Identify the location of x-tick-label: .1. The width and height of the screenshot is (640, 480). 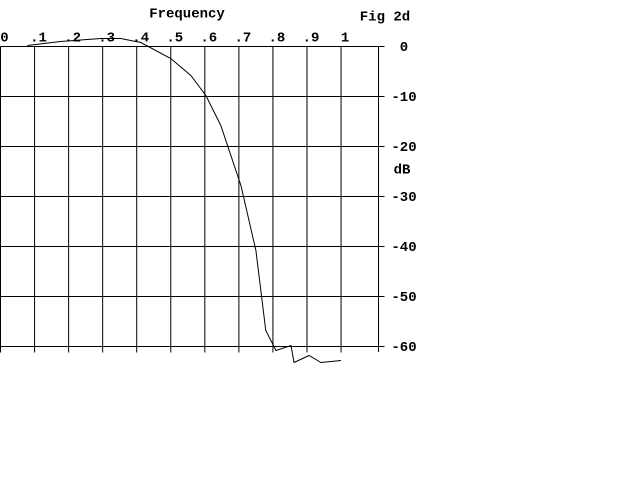
(38, 39).